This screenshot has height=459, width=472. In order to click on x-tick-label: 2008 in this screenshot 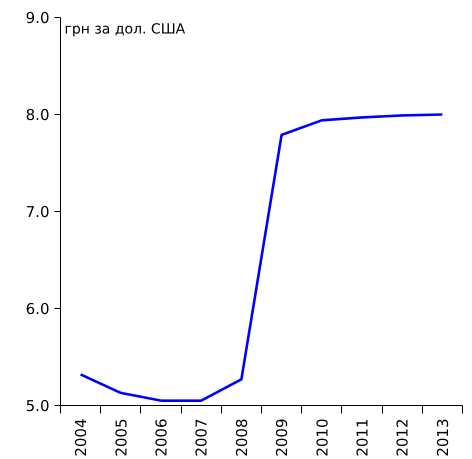, I will do `click(241, 437)`.